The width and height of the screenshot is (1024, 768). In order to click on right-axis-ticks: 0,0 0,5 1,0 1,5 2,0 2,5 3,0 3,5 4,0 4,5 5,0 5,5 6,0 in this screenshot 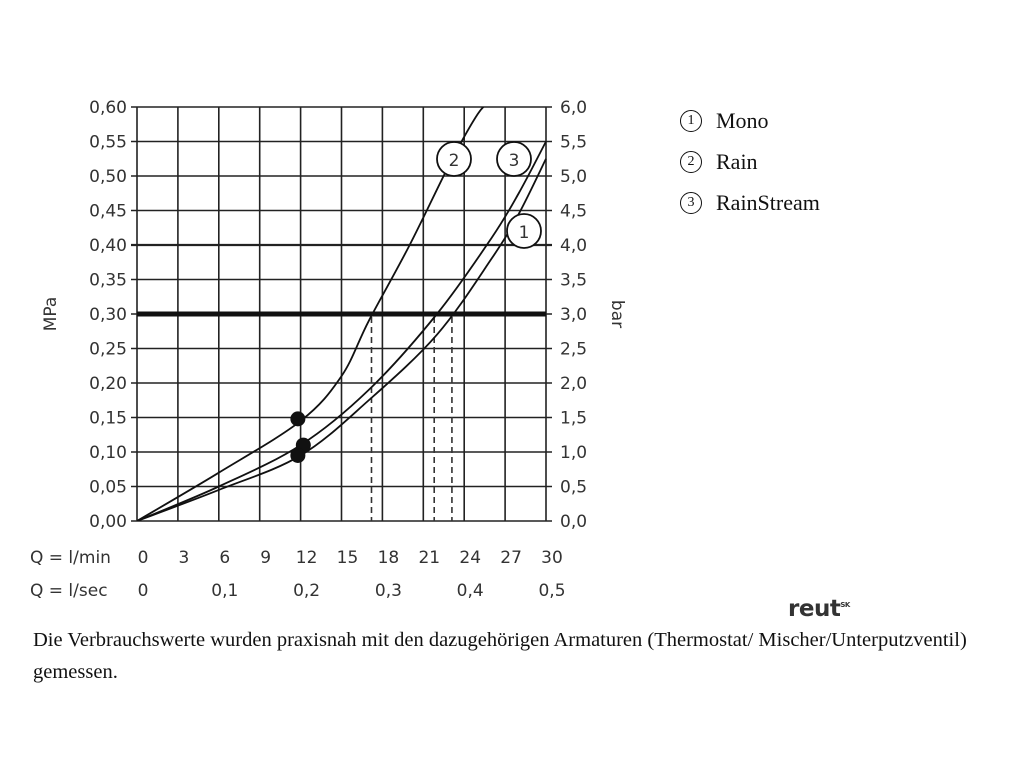, I will do `click(573, 315)`.